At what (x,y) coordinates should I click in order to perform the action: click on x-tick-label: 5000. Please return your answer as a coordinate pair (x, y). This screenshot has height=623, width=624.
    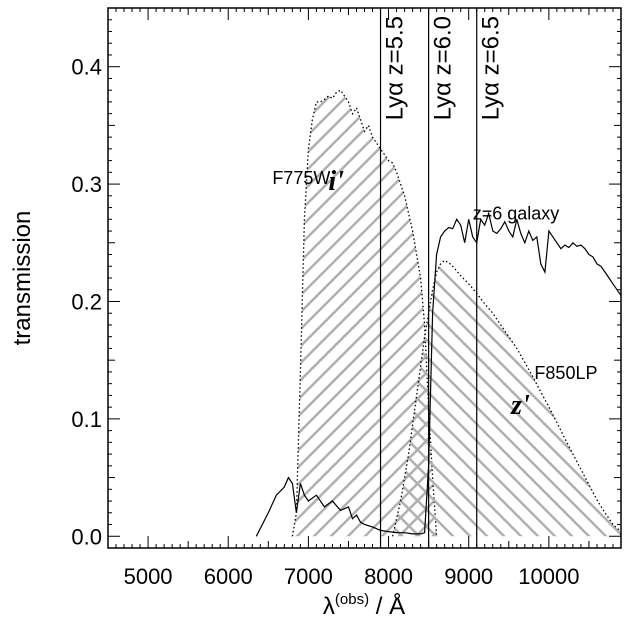
    Looking at the image, I should click on (148, 576).